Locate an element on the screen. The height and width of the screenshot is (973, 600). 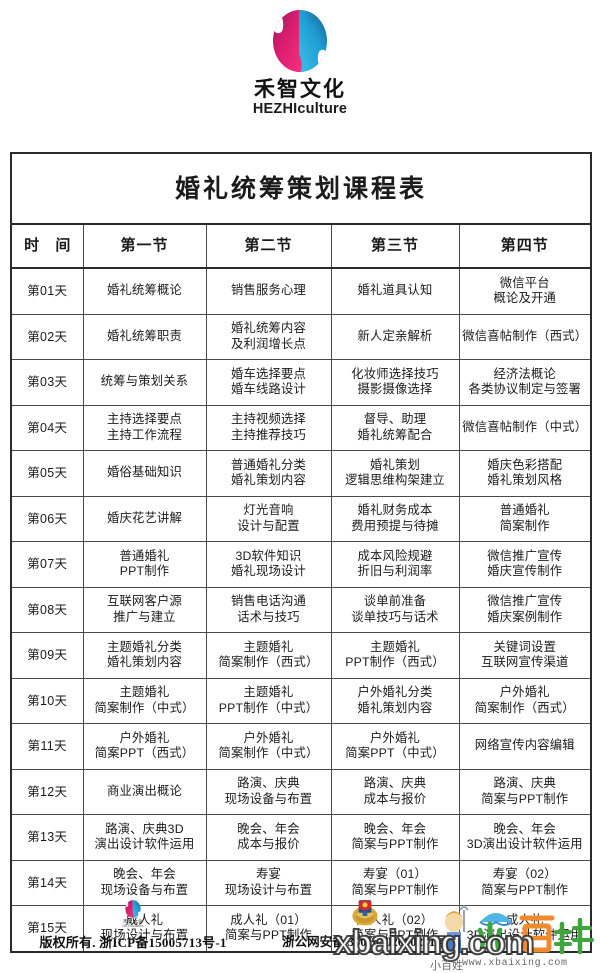
day-label: 第03天 is located at coordinates (47, 382).